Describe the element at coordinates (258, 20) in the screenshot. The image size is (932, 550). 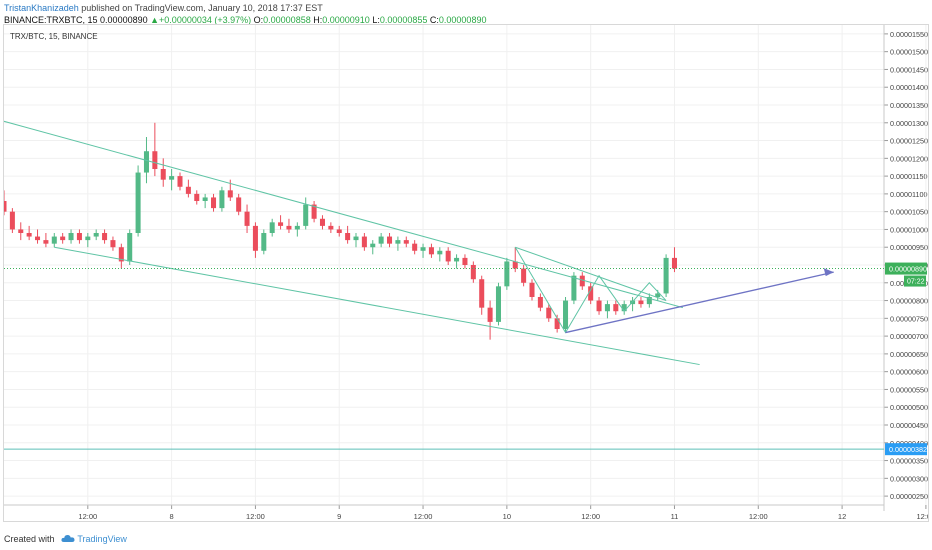
I see `open-label: O:` at that location.